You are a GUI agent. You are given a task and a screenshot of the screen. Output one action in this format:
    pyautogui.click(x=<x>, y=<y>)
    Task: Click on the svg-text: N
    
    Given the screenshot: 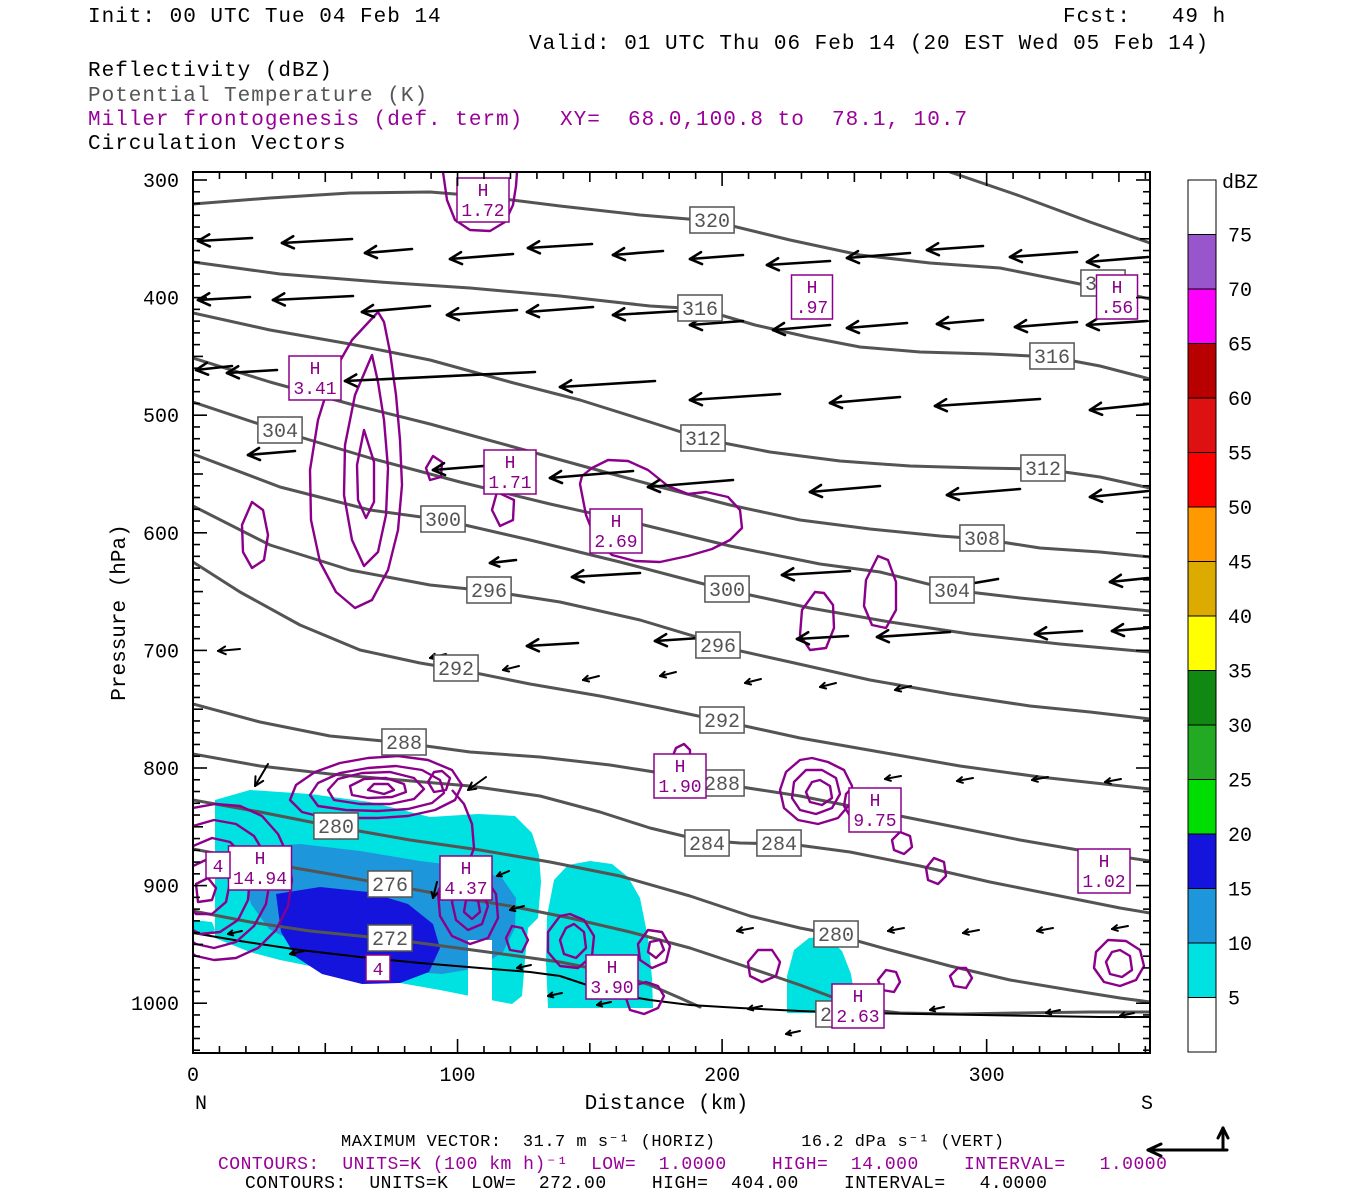 What is the action you would take?
    pyautogui.click(x=201, y=1104)
    